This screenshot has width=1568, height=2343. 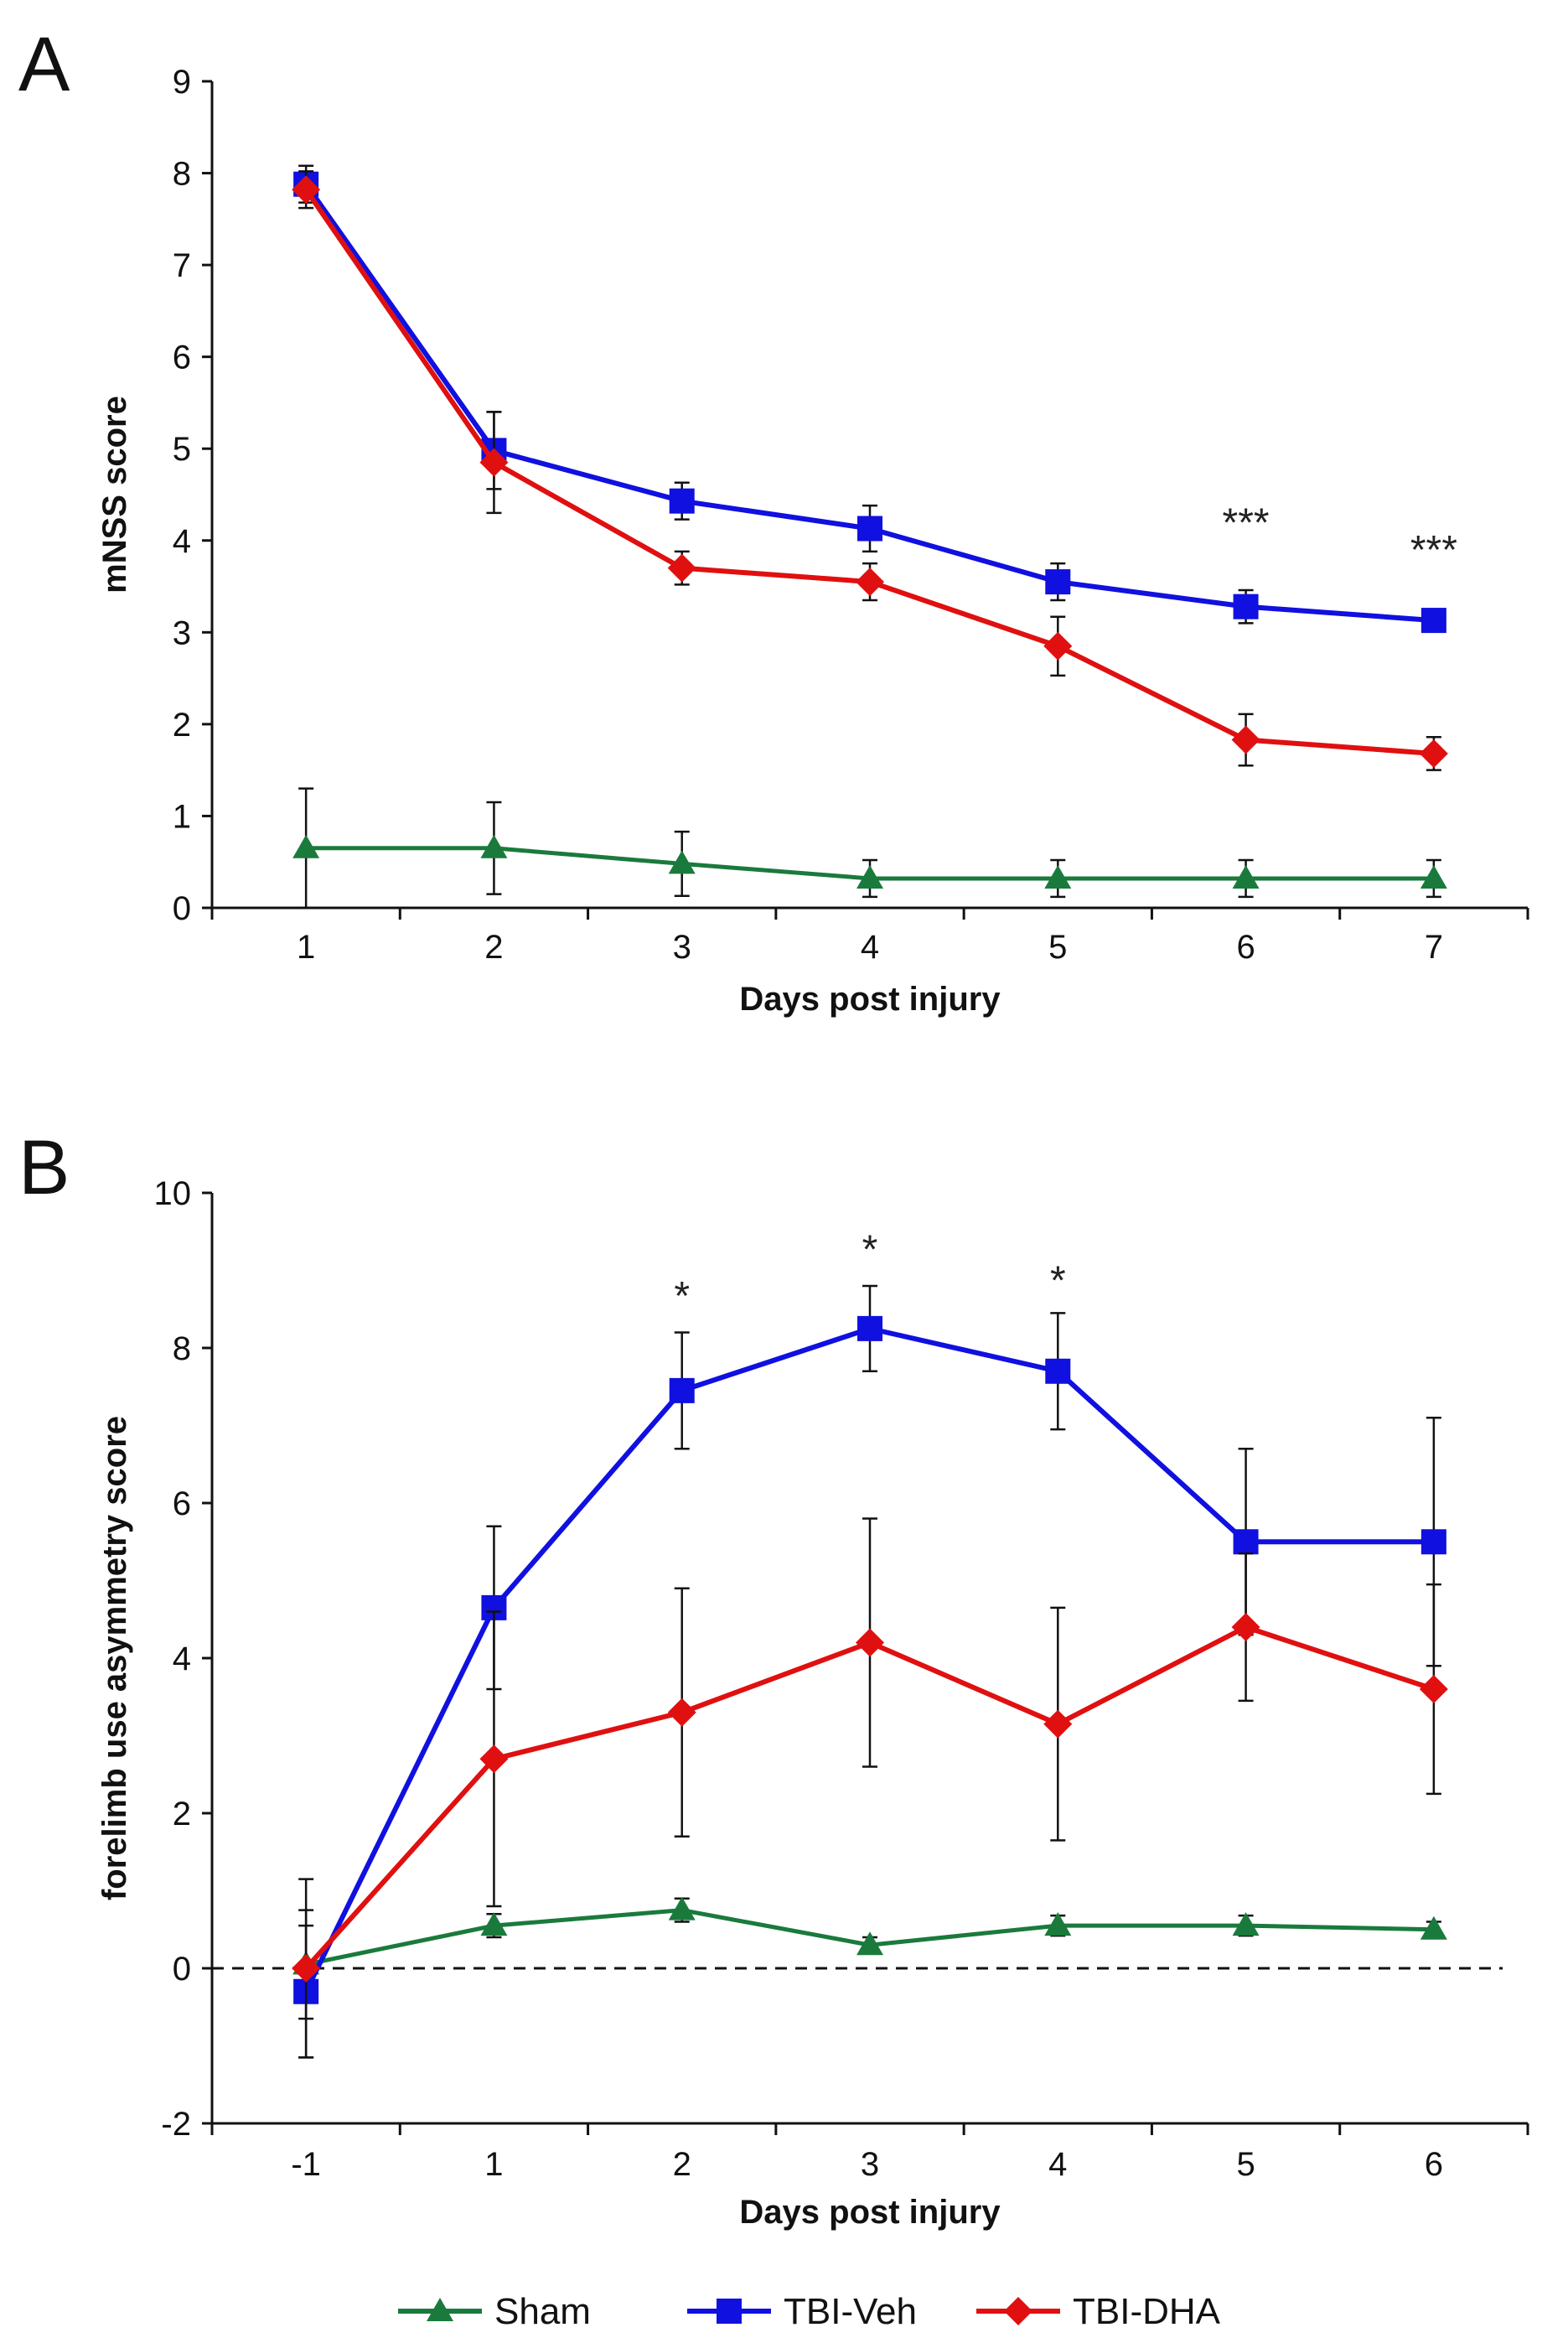 What do you see at coordinates (850, 2311) in the screenshot?
I see `legend-label-tbi-veh: TBI-Veh` at bounding box center [850, 2311].